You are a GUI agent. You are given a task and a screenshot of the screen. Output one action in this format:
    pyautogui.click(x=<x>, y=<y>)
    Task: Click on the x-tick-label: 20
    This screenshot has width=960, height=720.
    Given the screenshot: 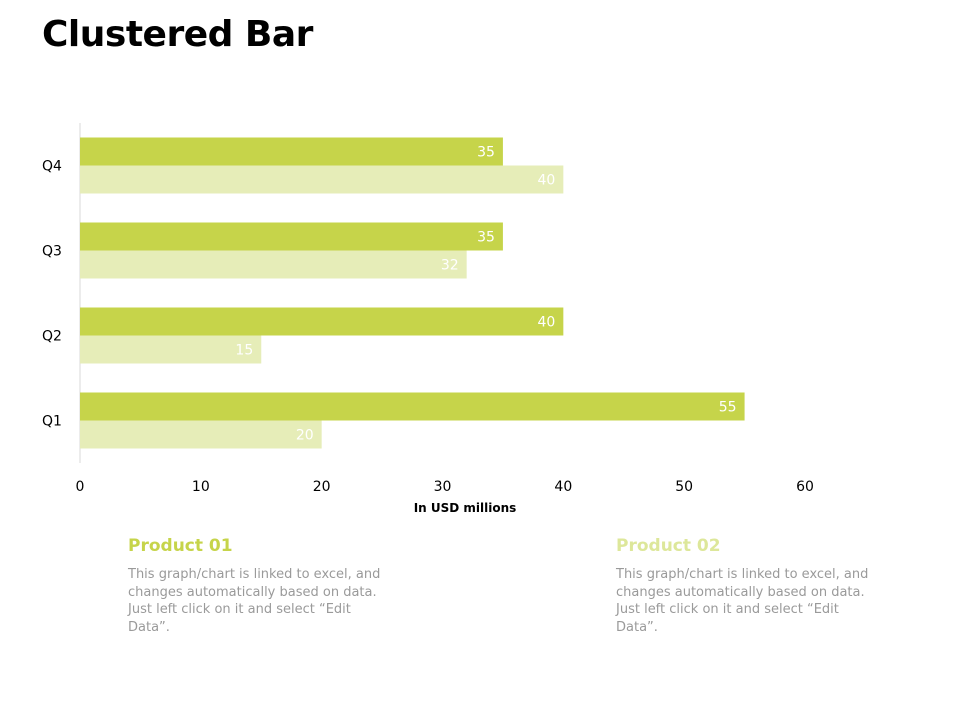 What is the action you would take?
    pyautogui.click(x=322, y=487)
    